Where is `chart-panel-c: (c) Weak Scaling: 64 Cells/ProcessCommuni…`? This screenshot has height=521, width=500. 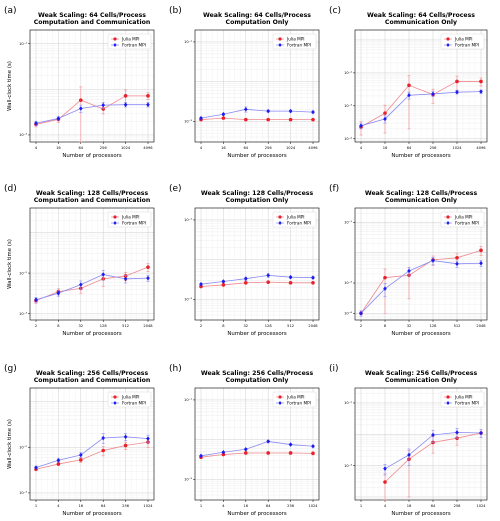 chart-panel-c: (c) Weak Scaling: 64 Cells/ProcessCommuni… is located at coordinates (408, 82).